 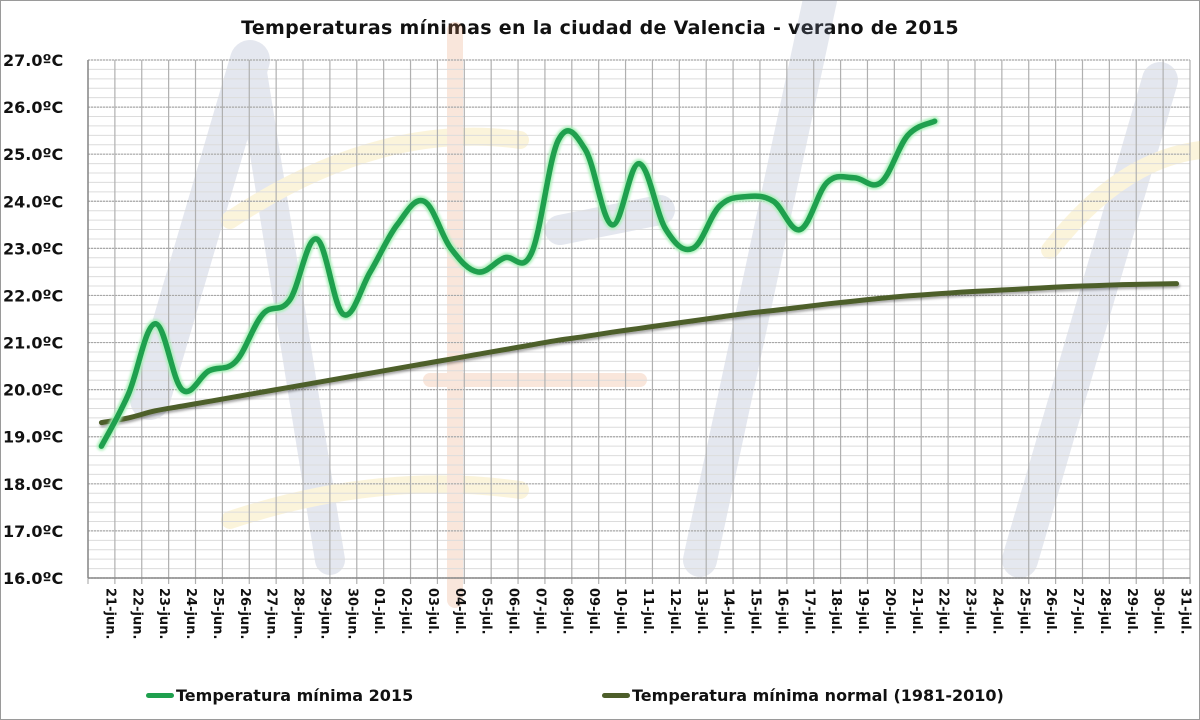 I want to click on x-tick-label: 03-jul., so click(x=432, y=611).